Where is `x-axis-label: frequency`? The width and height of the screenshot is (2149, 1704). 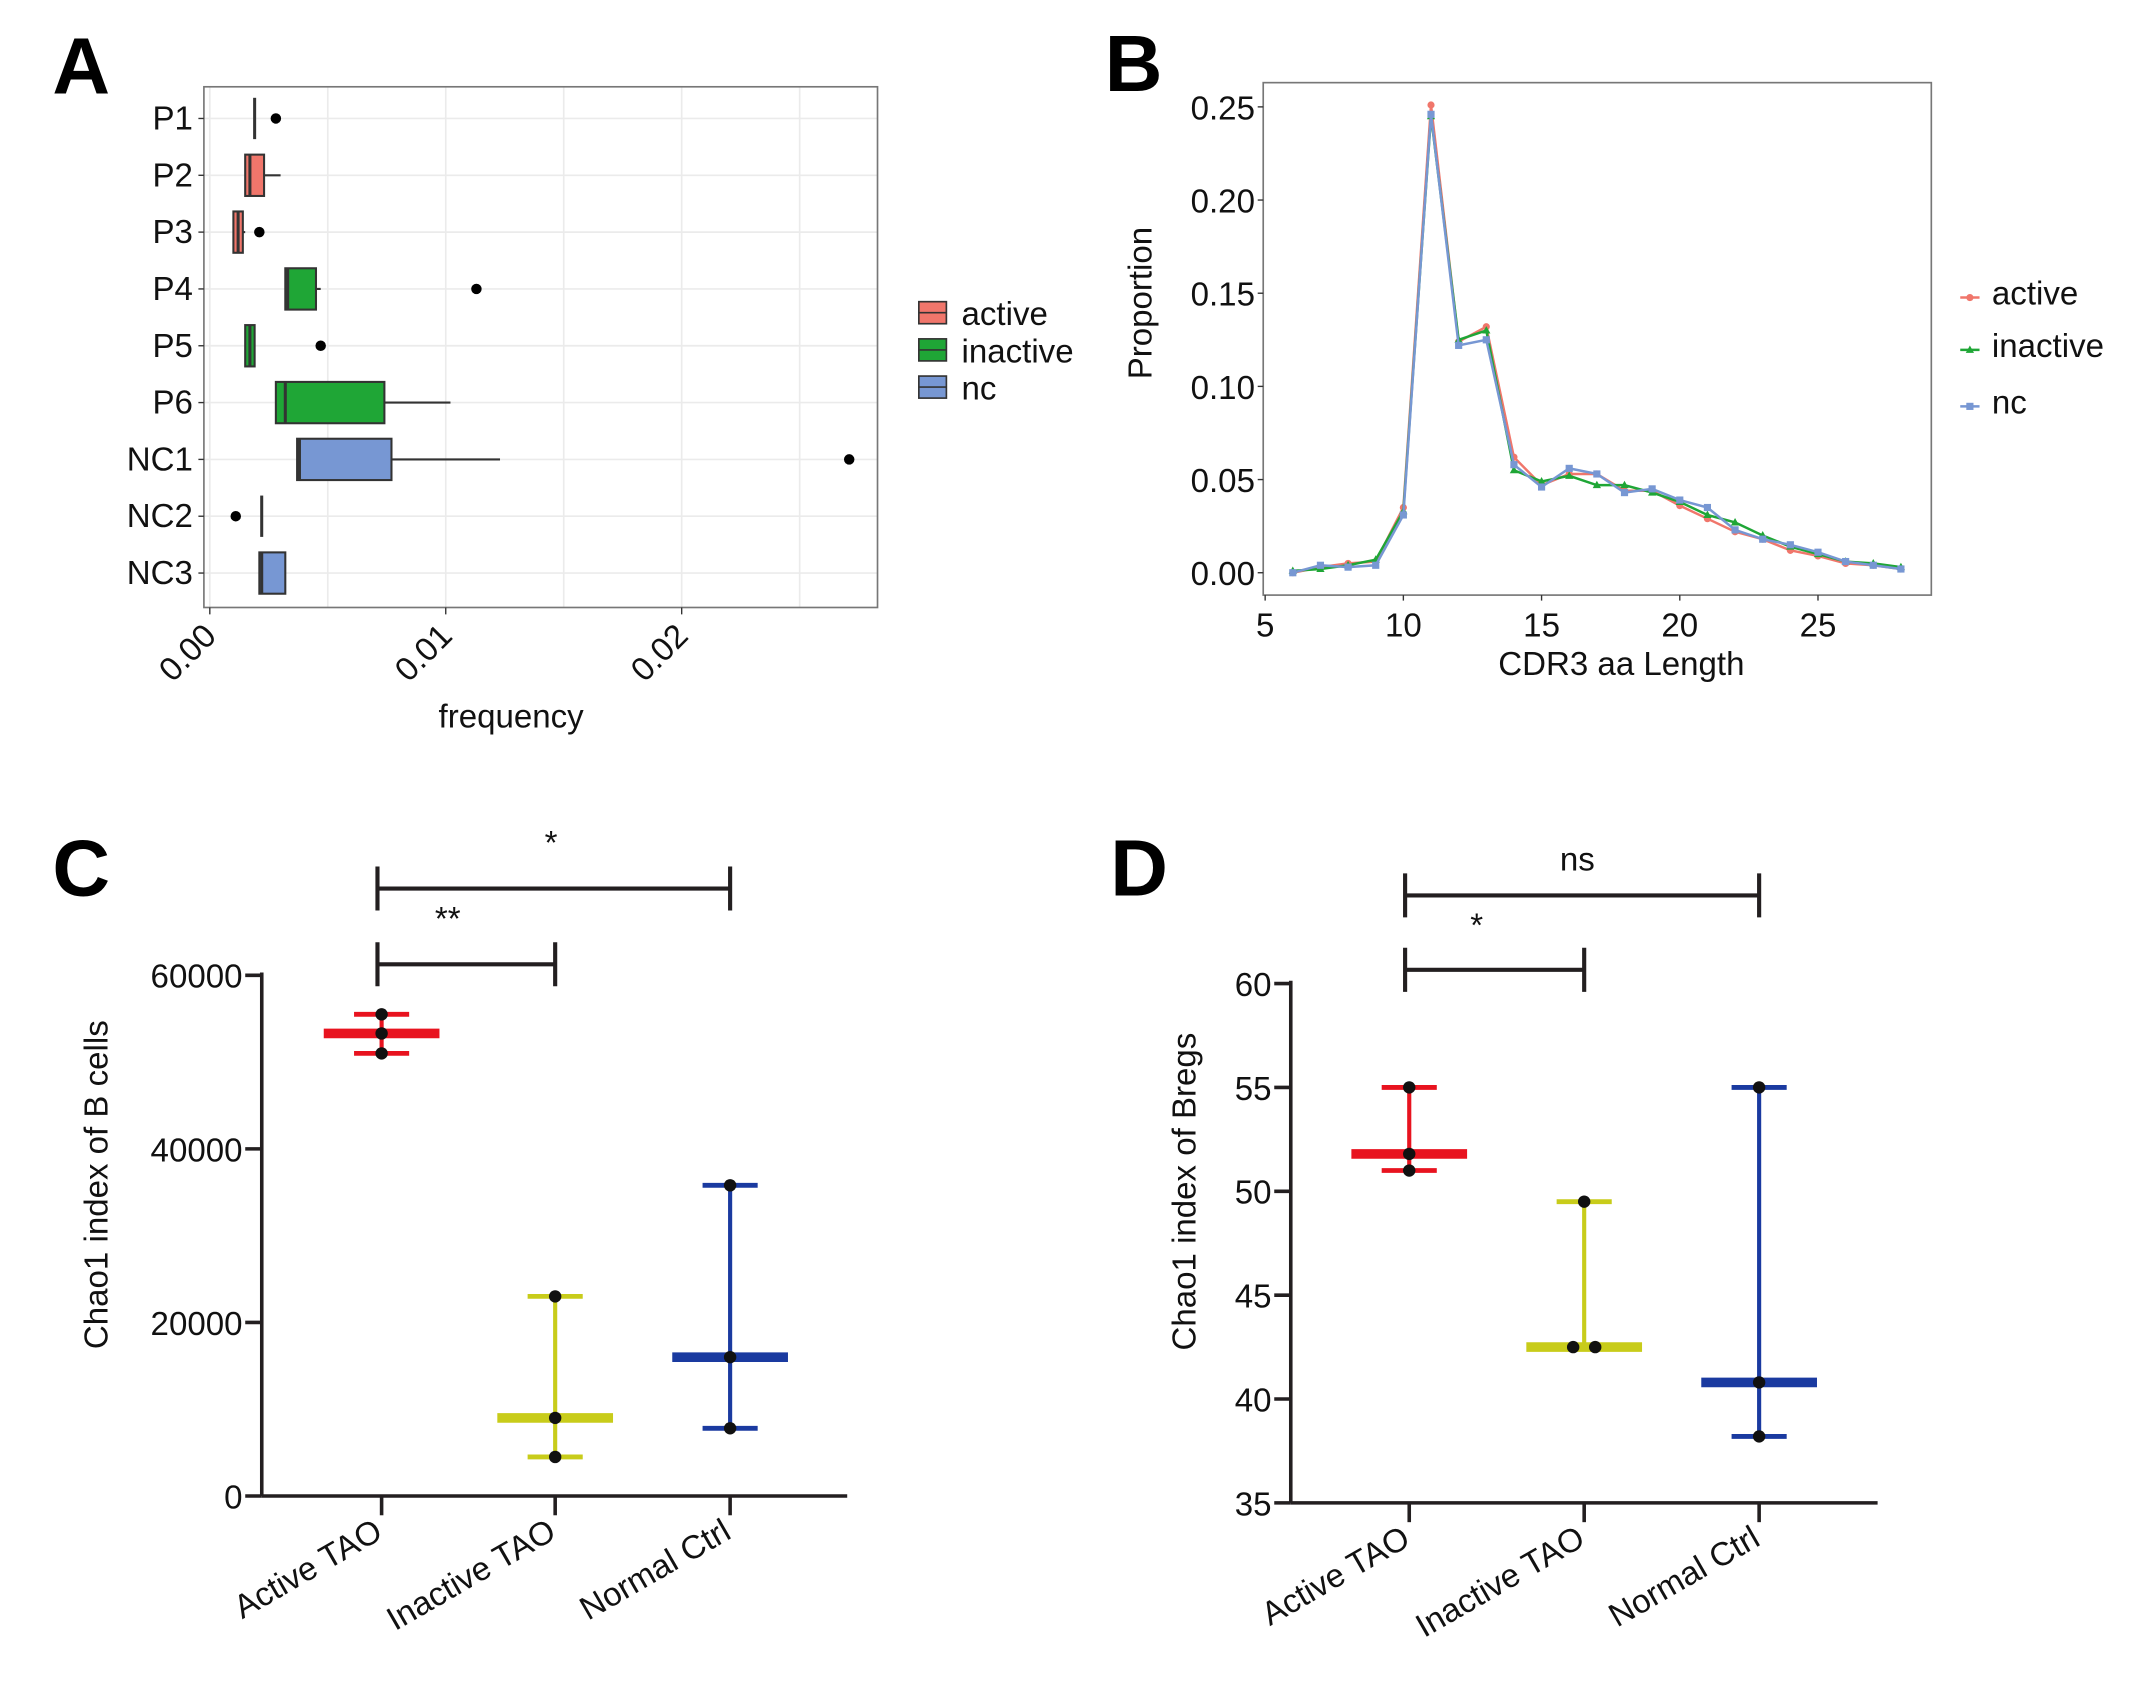
x-axis-label: frequency is located at coordinates (512, 716).